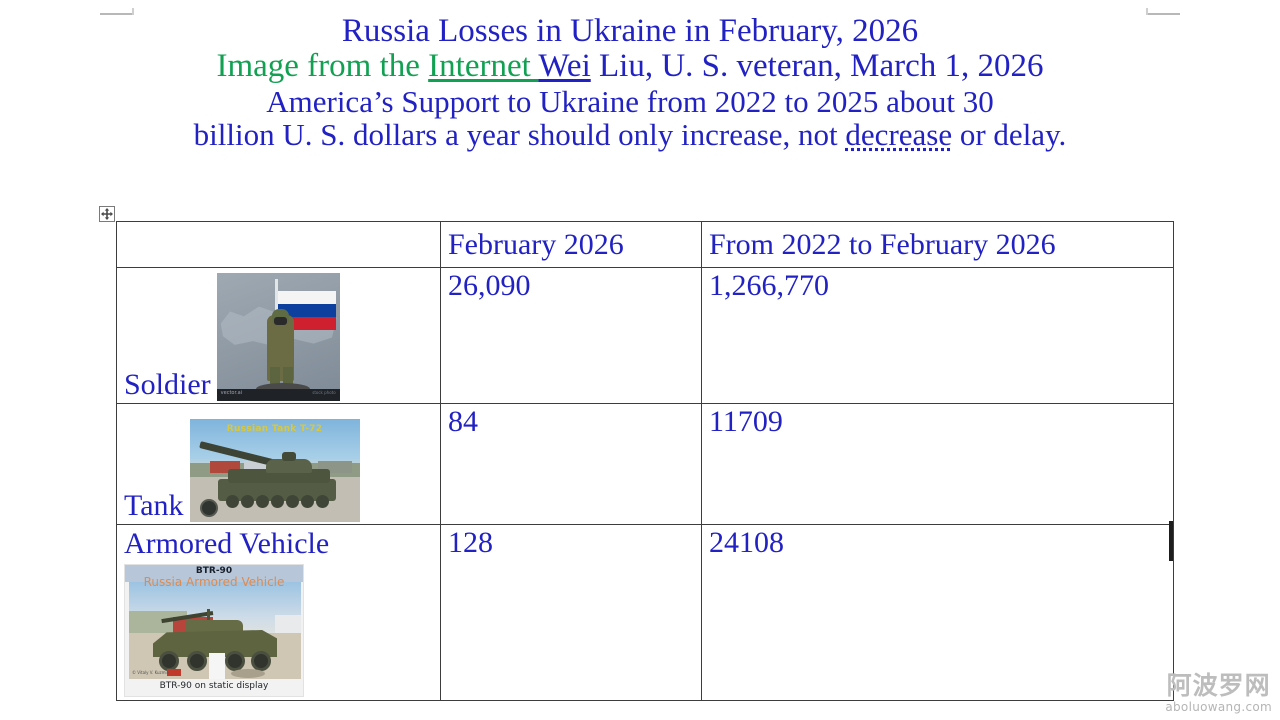  I want to click on header-cell-cumulative: From 2022 to February 2026, so click(937, 244).